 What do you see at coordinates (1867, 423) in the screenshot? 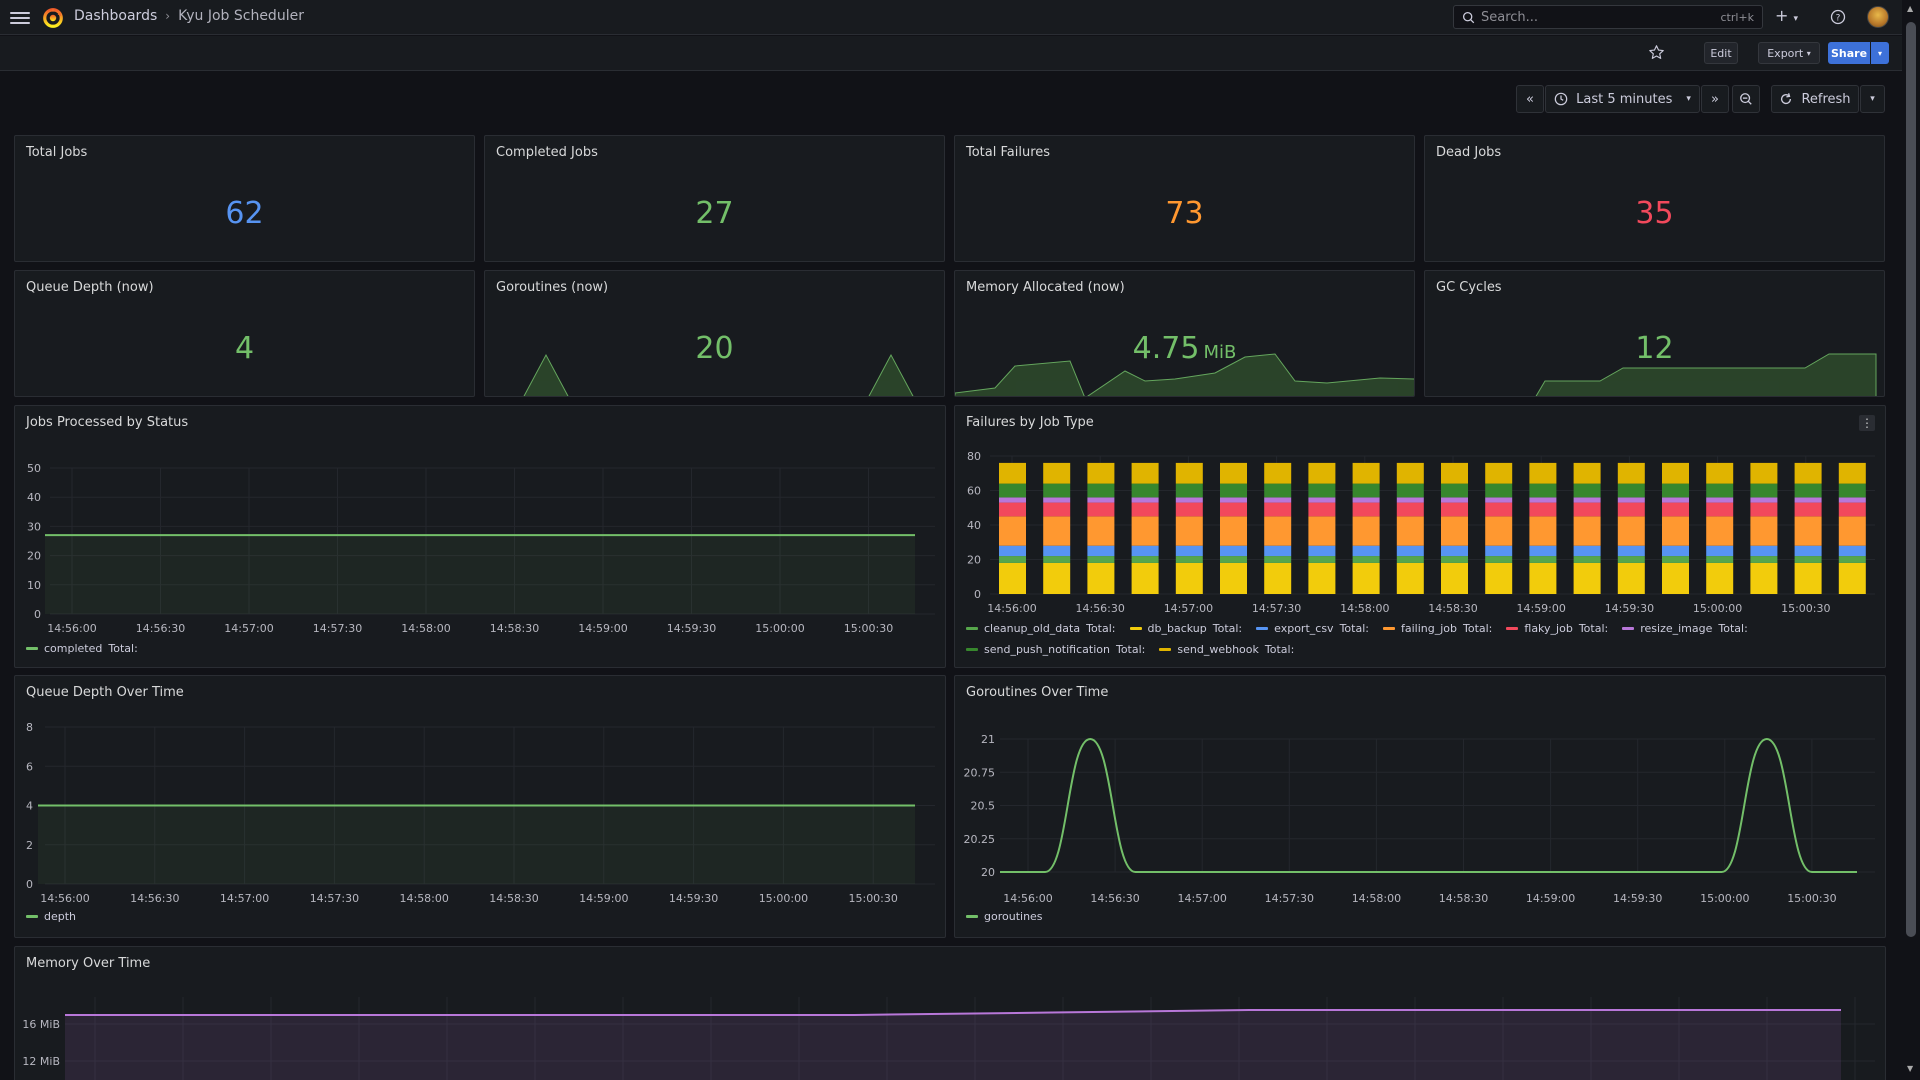
I see `panel-menu-icon: ⋮` at bounding box center [1867, 423].